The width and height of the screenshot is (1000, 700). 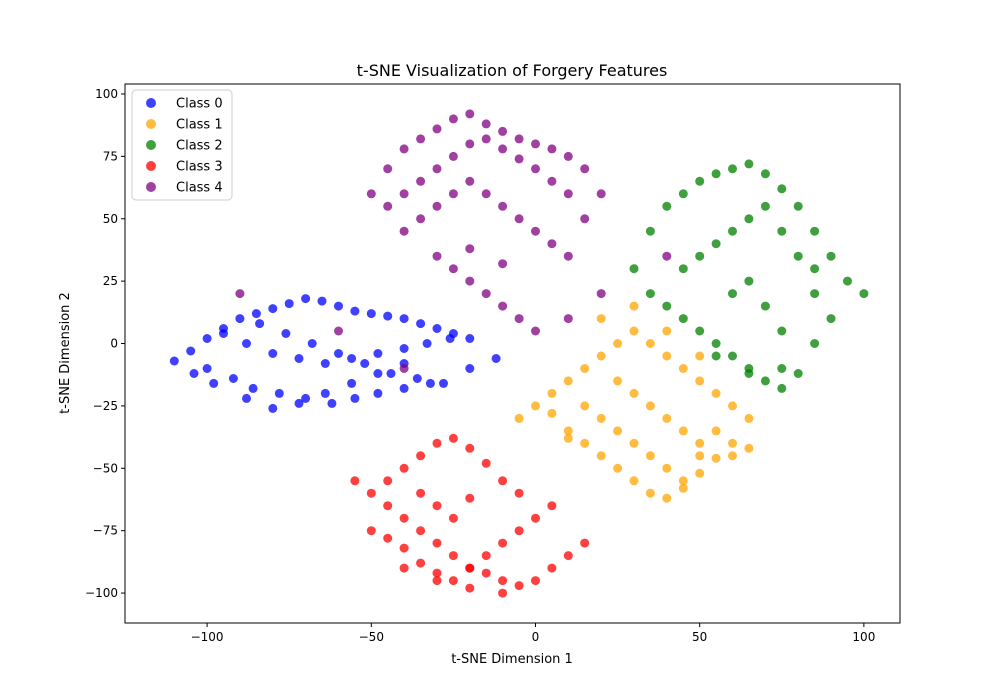 What do you see at coordinates (151, 166) in the screenshot?
I see `legend-marker` at bounding box center [151, 166].